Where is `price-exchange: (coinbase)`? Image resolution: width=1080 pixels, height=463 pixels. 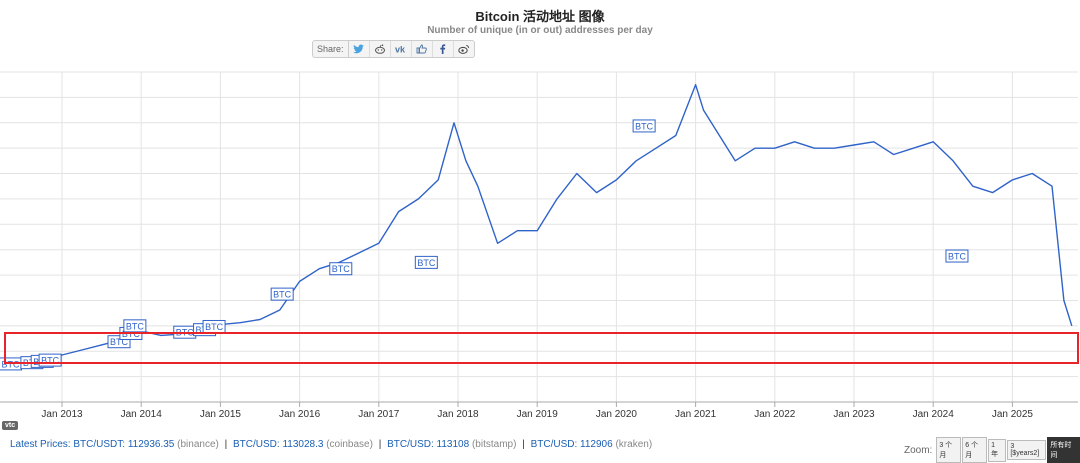 price-exchange: (coinbase) is located at coordinates (349, 444).